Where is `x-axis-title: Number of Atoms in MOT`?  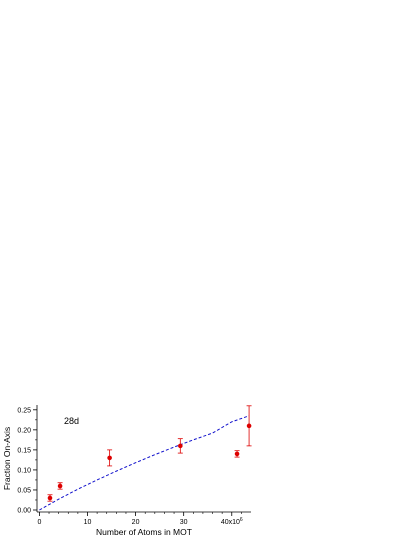
x-axis-title: Number of Atoms in MOT is located at coordinates (144, 532).